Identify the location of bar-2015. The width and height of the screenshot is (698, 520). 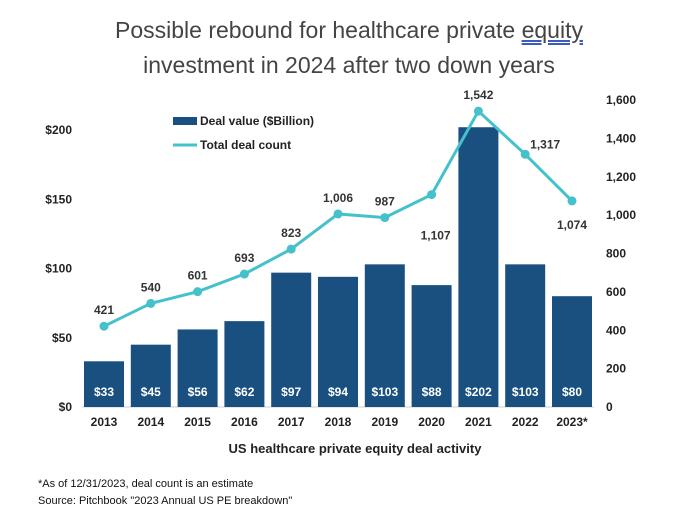
(197, 368).